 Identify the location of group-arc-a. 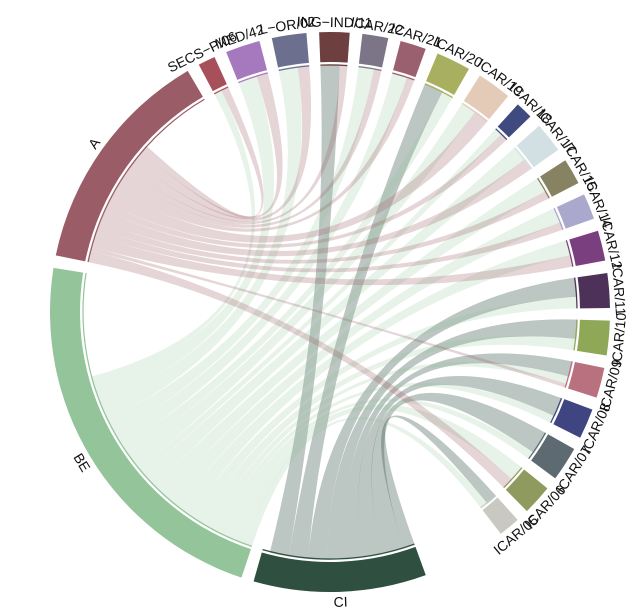
(129, 166).